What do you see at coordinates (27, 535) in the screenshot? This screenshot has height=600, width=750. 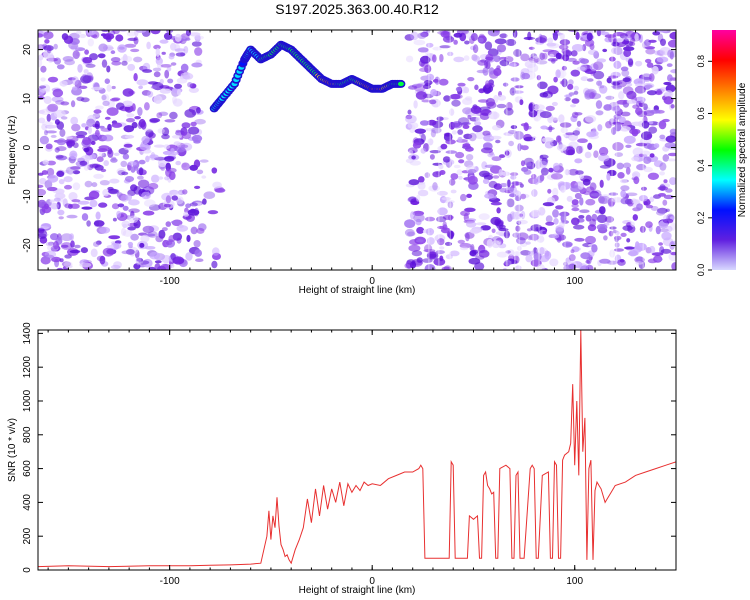 I see `snr-ytick-label: 200` at bounding box center [27, 535].